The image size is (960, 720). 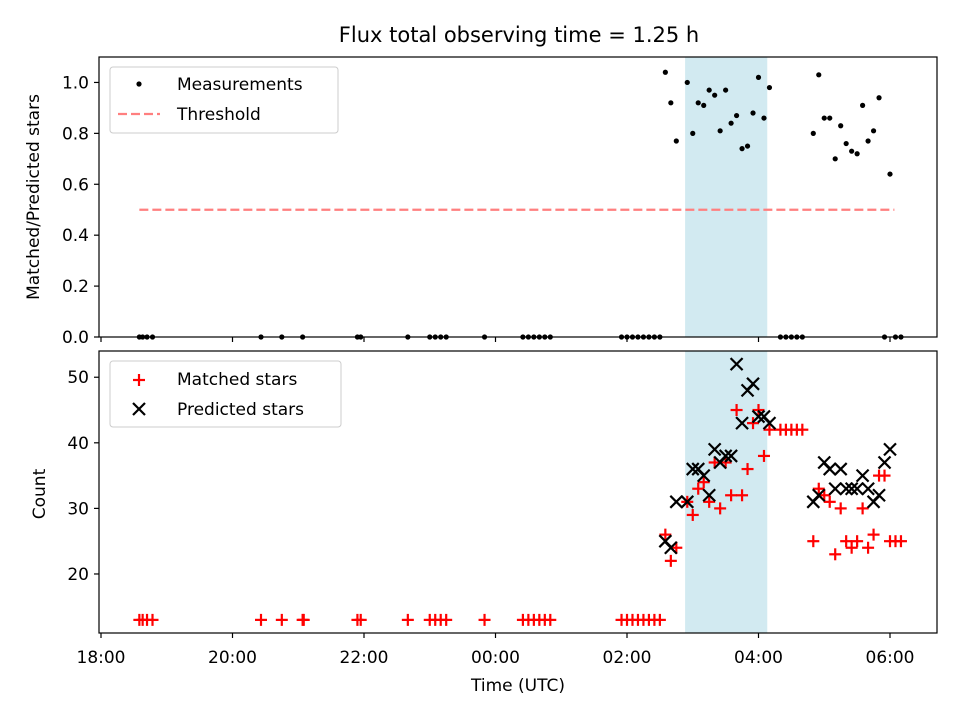 I want to click on top-ylabel: Matched/Predicted stars, so click(x=34, y=197).